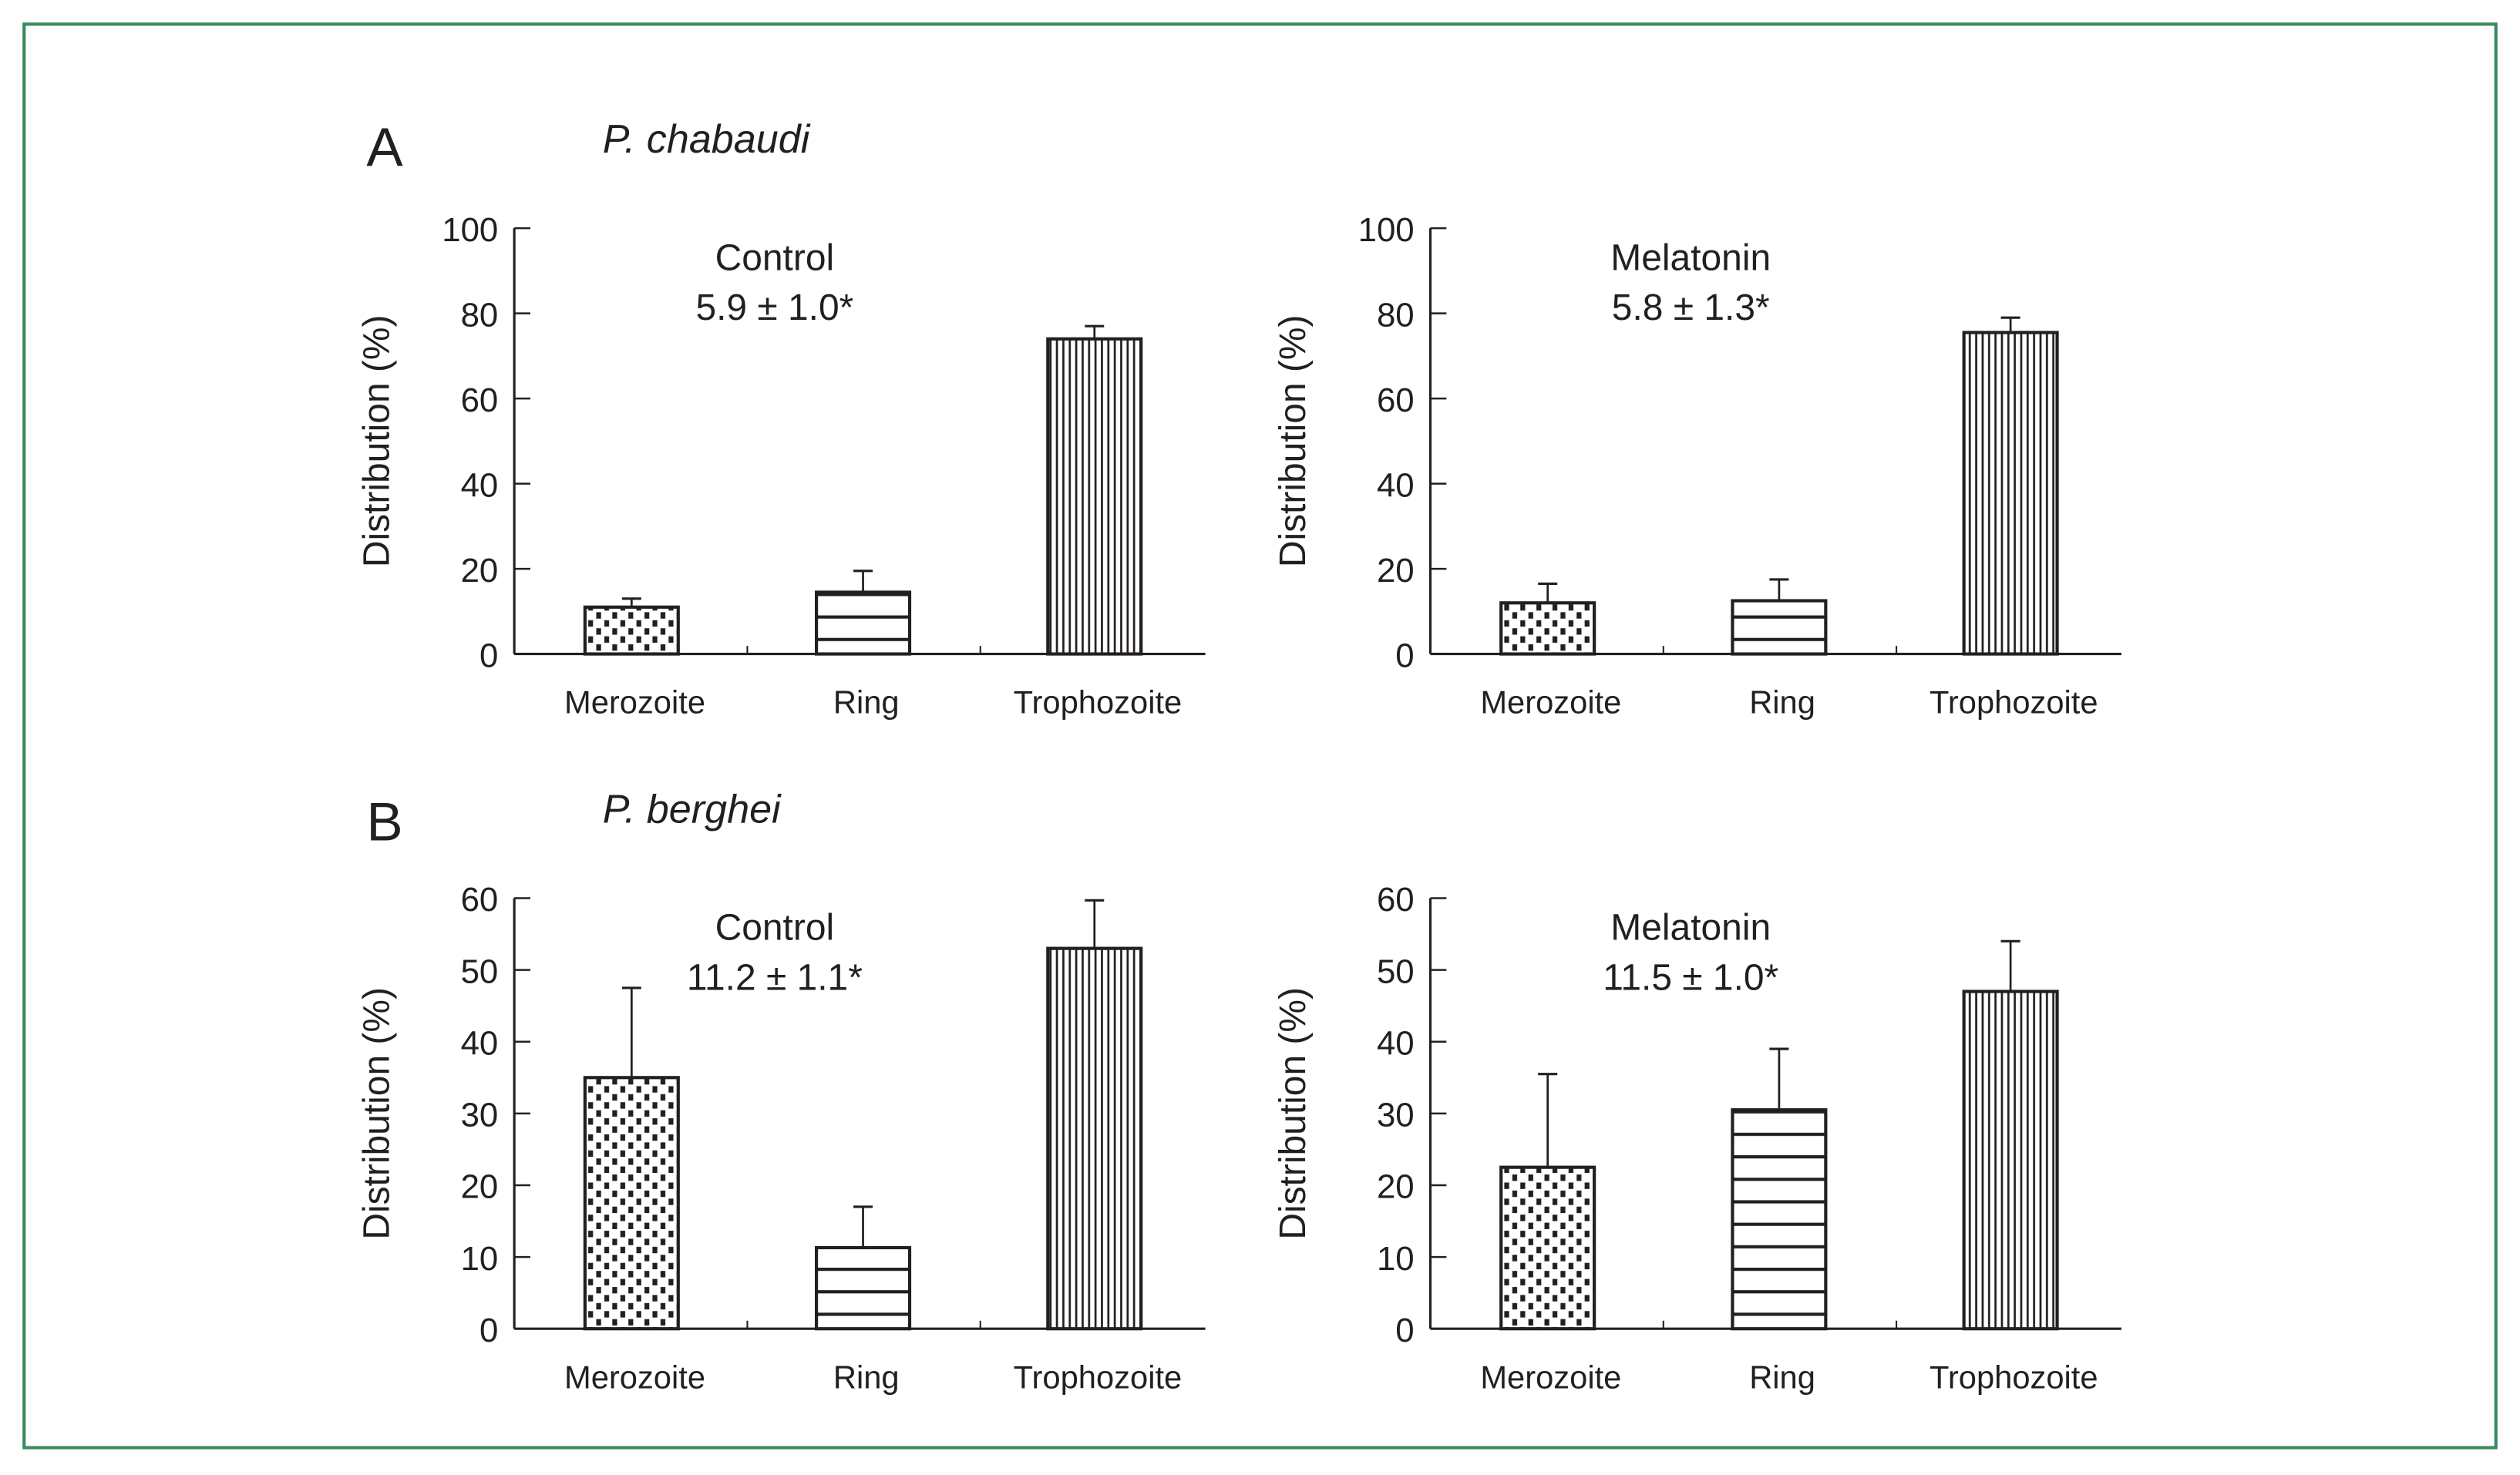 The image size is (2520, 1475). What do you see at coordinates (1691, 978) in the screenshot?
I see `group-value: 11.5 ± 1.0*` at bounding box center [1691, 978].